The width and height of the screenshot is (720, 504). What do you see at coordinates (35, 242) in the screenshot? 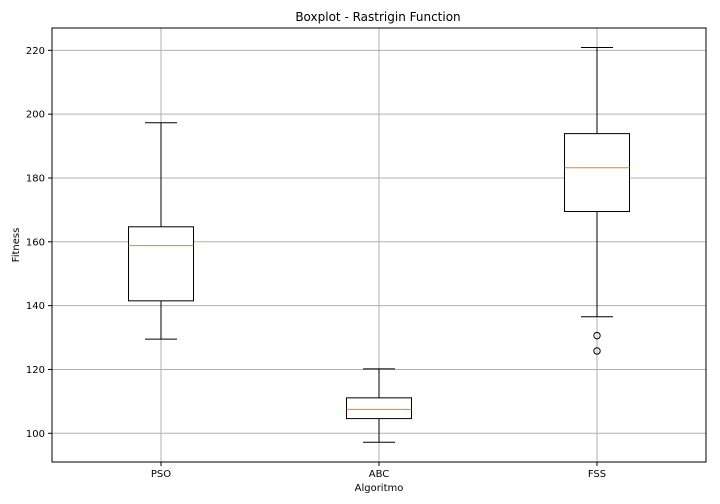
I see `y-tick-label: 160` at bounding box center [35, 242].